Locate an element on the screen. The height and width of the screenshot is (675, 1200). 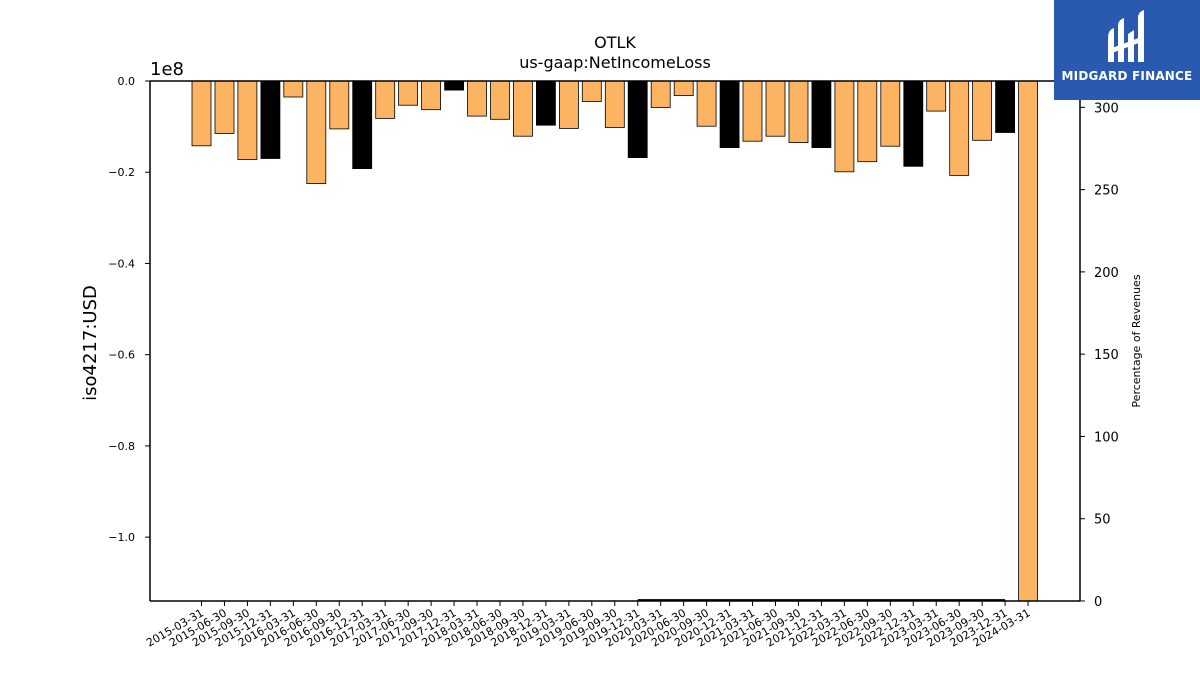
y-tick-label: 0.0 is located at coordinates (127, 81).